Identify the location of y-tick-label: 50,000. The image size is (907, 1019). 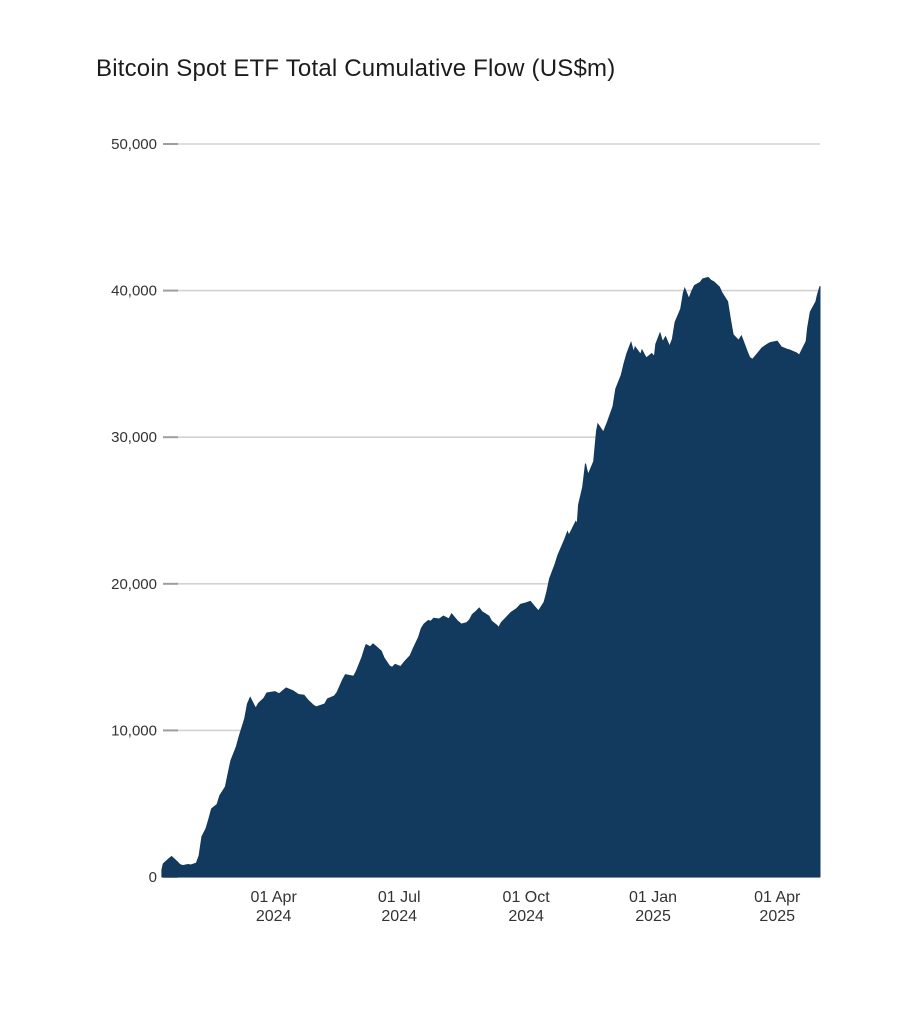
(134, 144).